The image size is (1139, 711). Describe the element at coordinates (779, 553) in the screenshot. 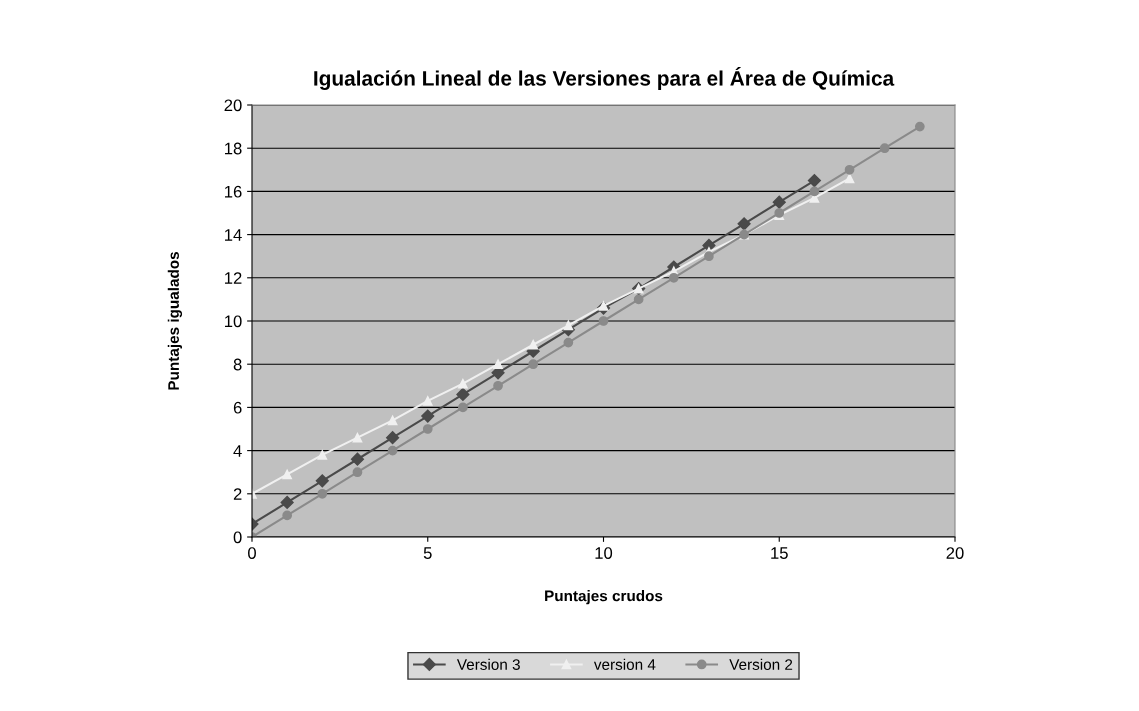

I see `x-tick-label: 15` at that location.